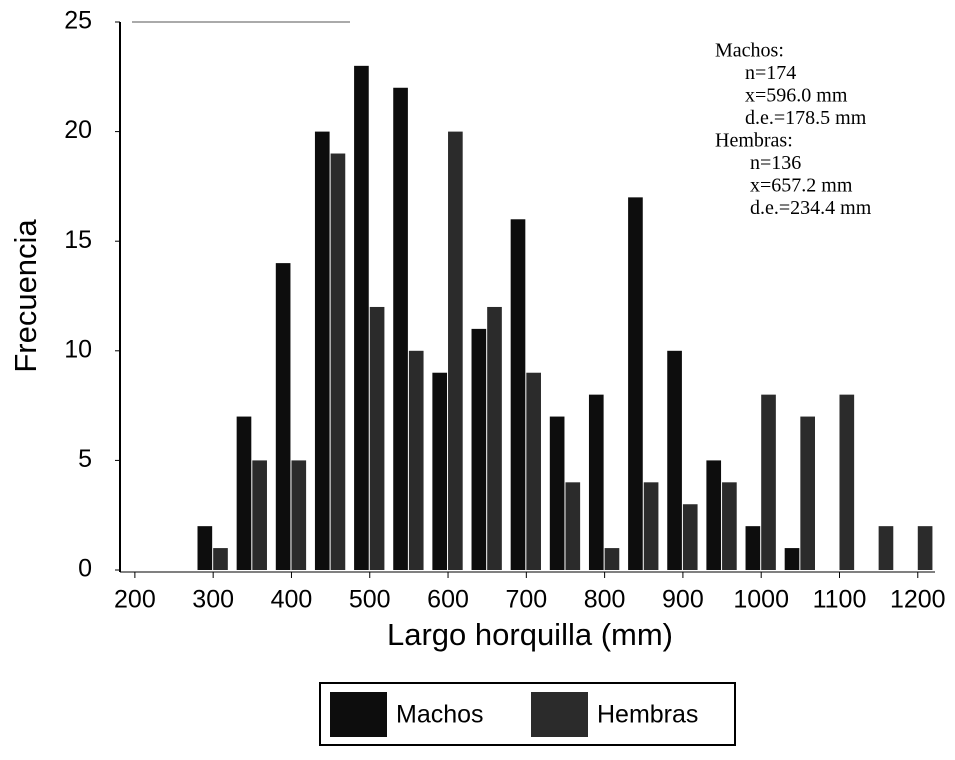 The width and height of the screenshot is (955, 760). What do you see at coordinates (78, 240) in the screenshot?
I see `y-tick-label: 15` at bounding box center [78, 240].